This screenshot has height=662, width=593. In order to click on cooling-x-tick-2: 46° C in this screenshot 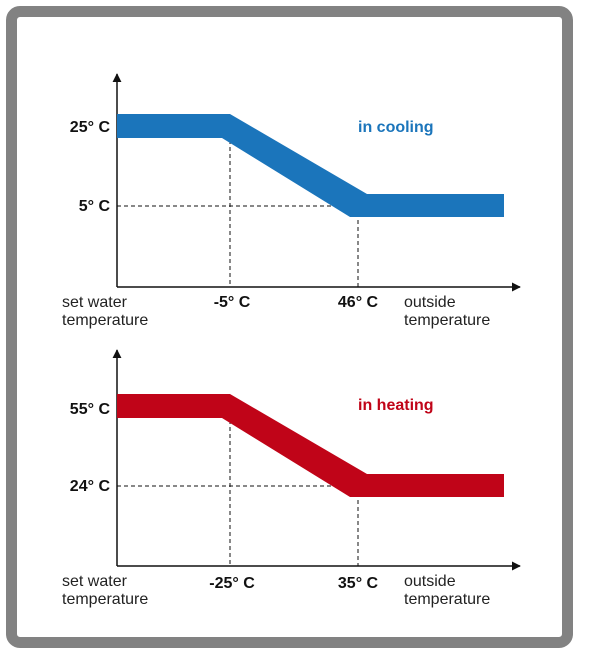, I will do `click(358, 302)`.